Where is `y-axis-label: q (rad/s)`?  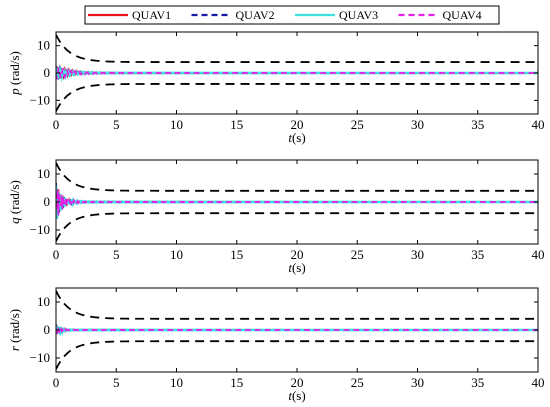
y-axis-label: q (rad/s) is located at coordinates (14, 202).